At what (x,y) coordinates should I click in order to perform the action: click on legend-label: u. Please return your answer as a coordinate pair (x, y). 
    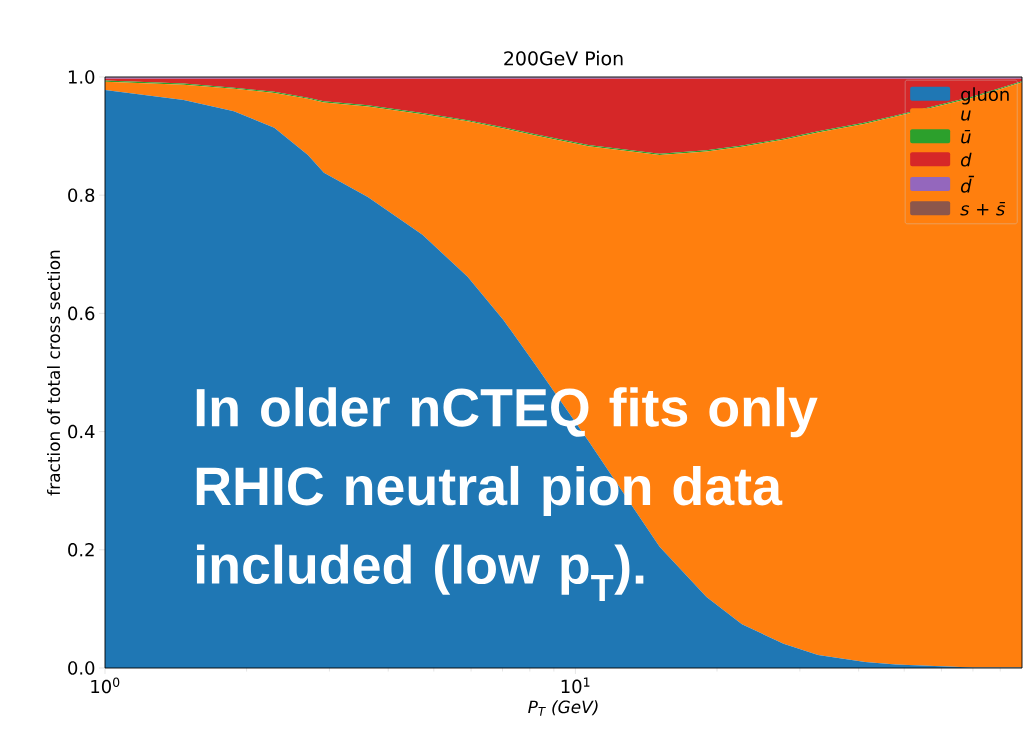
    Looking at the image, I should click on (966, 115).